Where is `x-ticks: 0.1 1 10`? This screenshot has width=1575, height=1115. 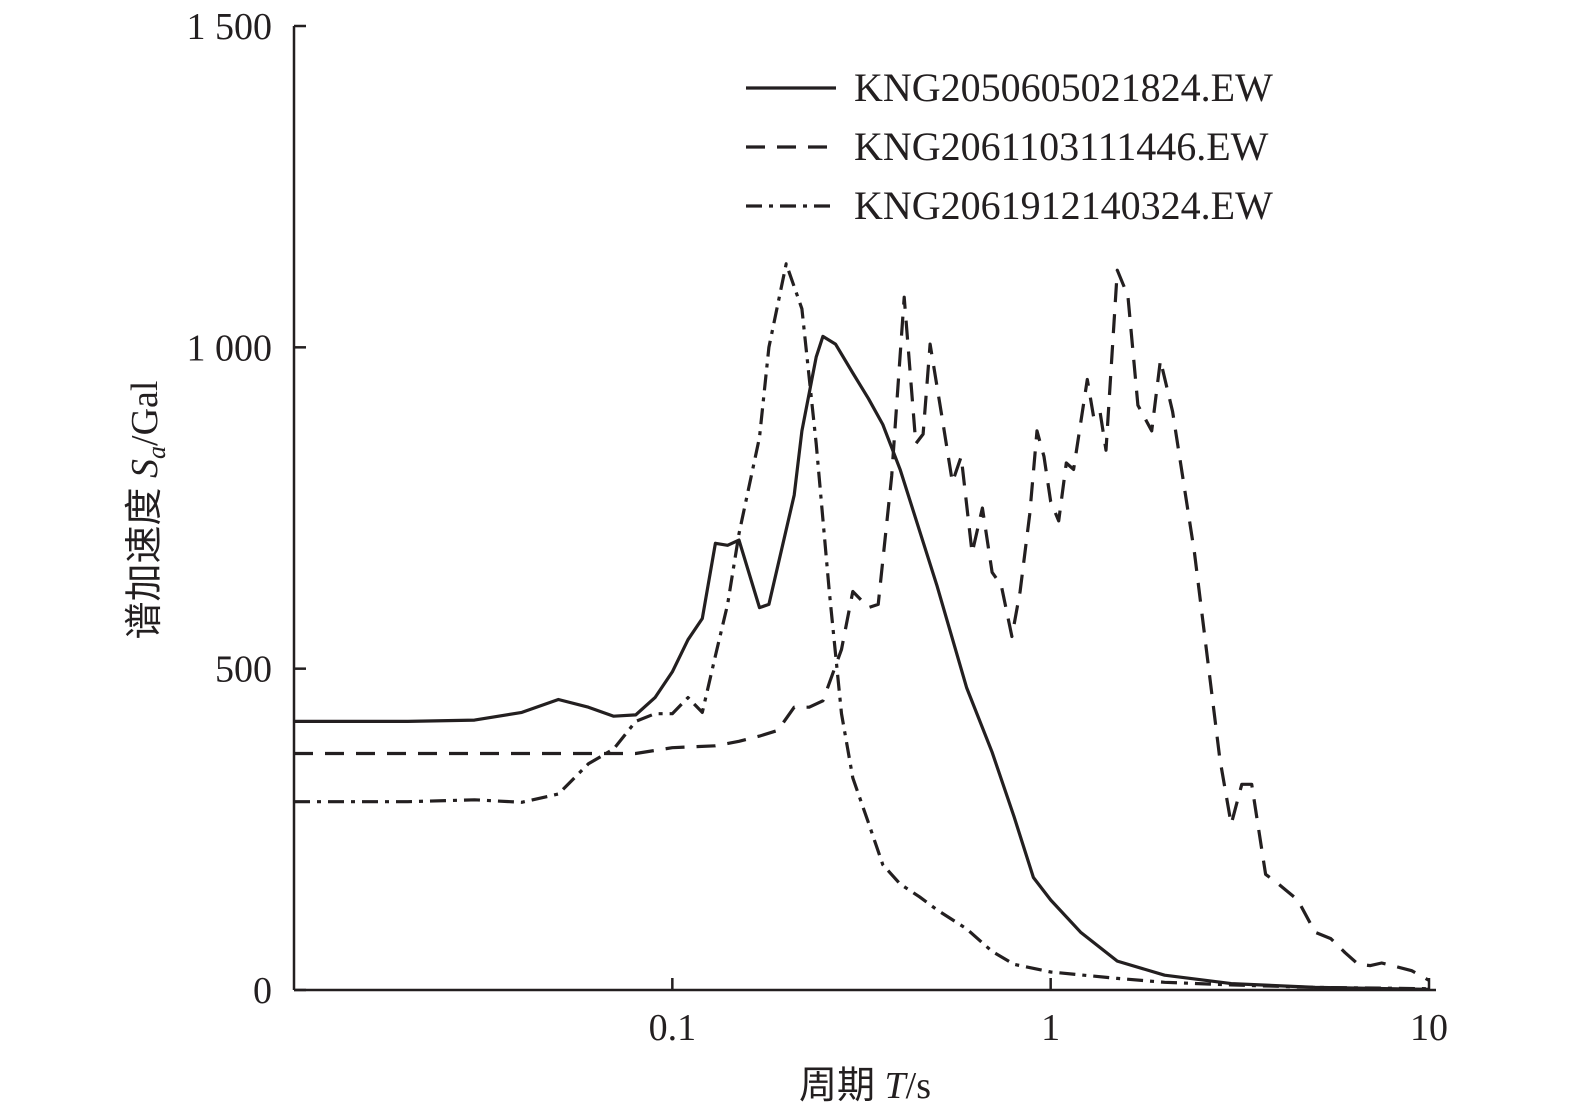 x-ticks: 0.1 1 10 is located at coordinates (1048, 1013).